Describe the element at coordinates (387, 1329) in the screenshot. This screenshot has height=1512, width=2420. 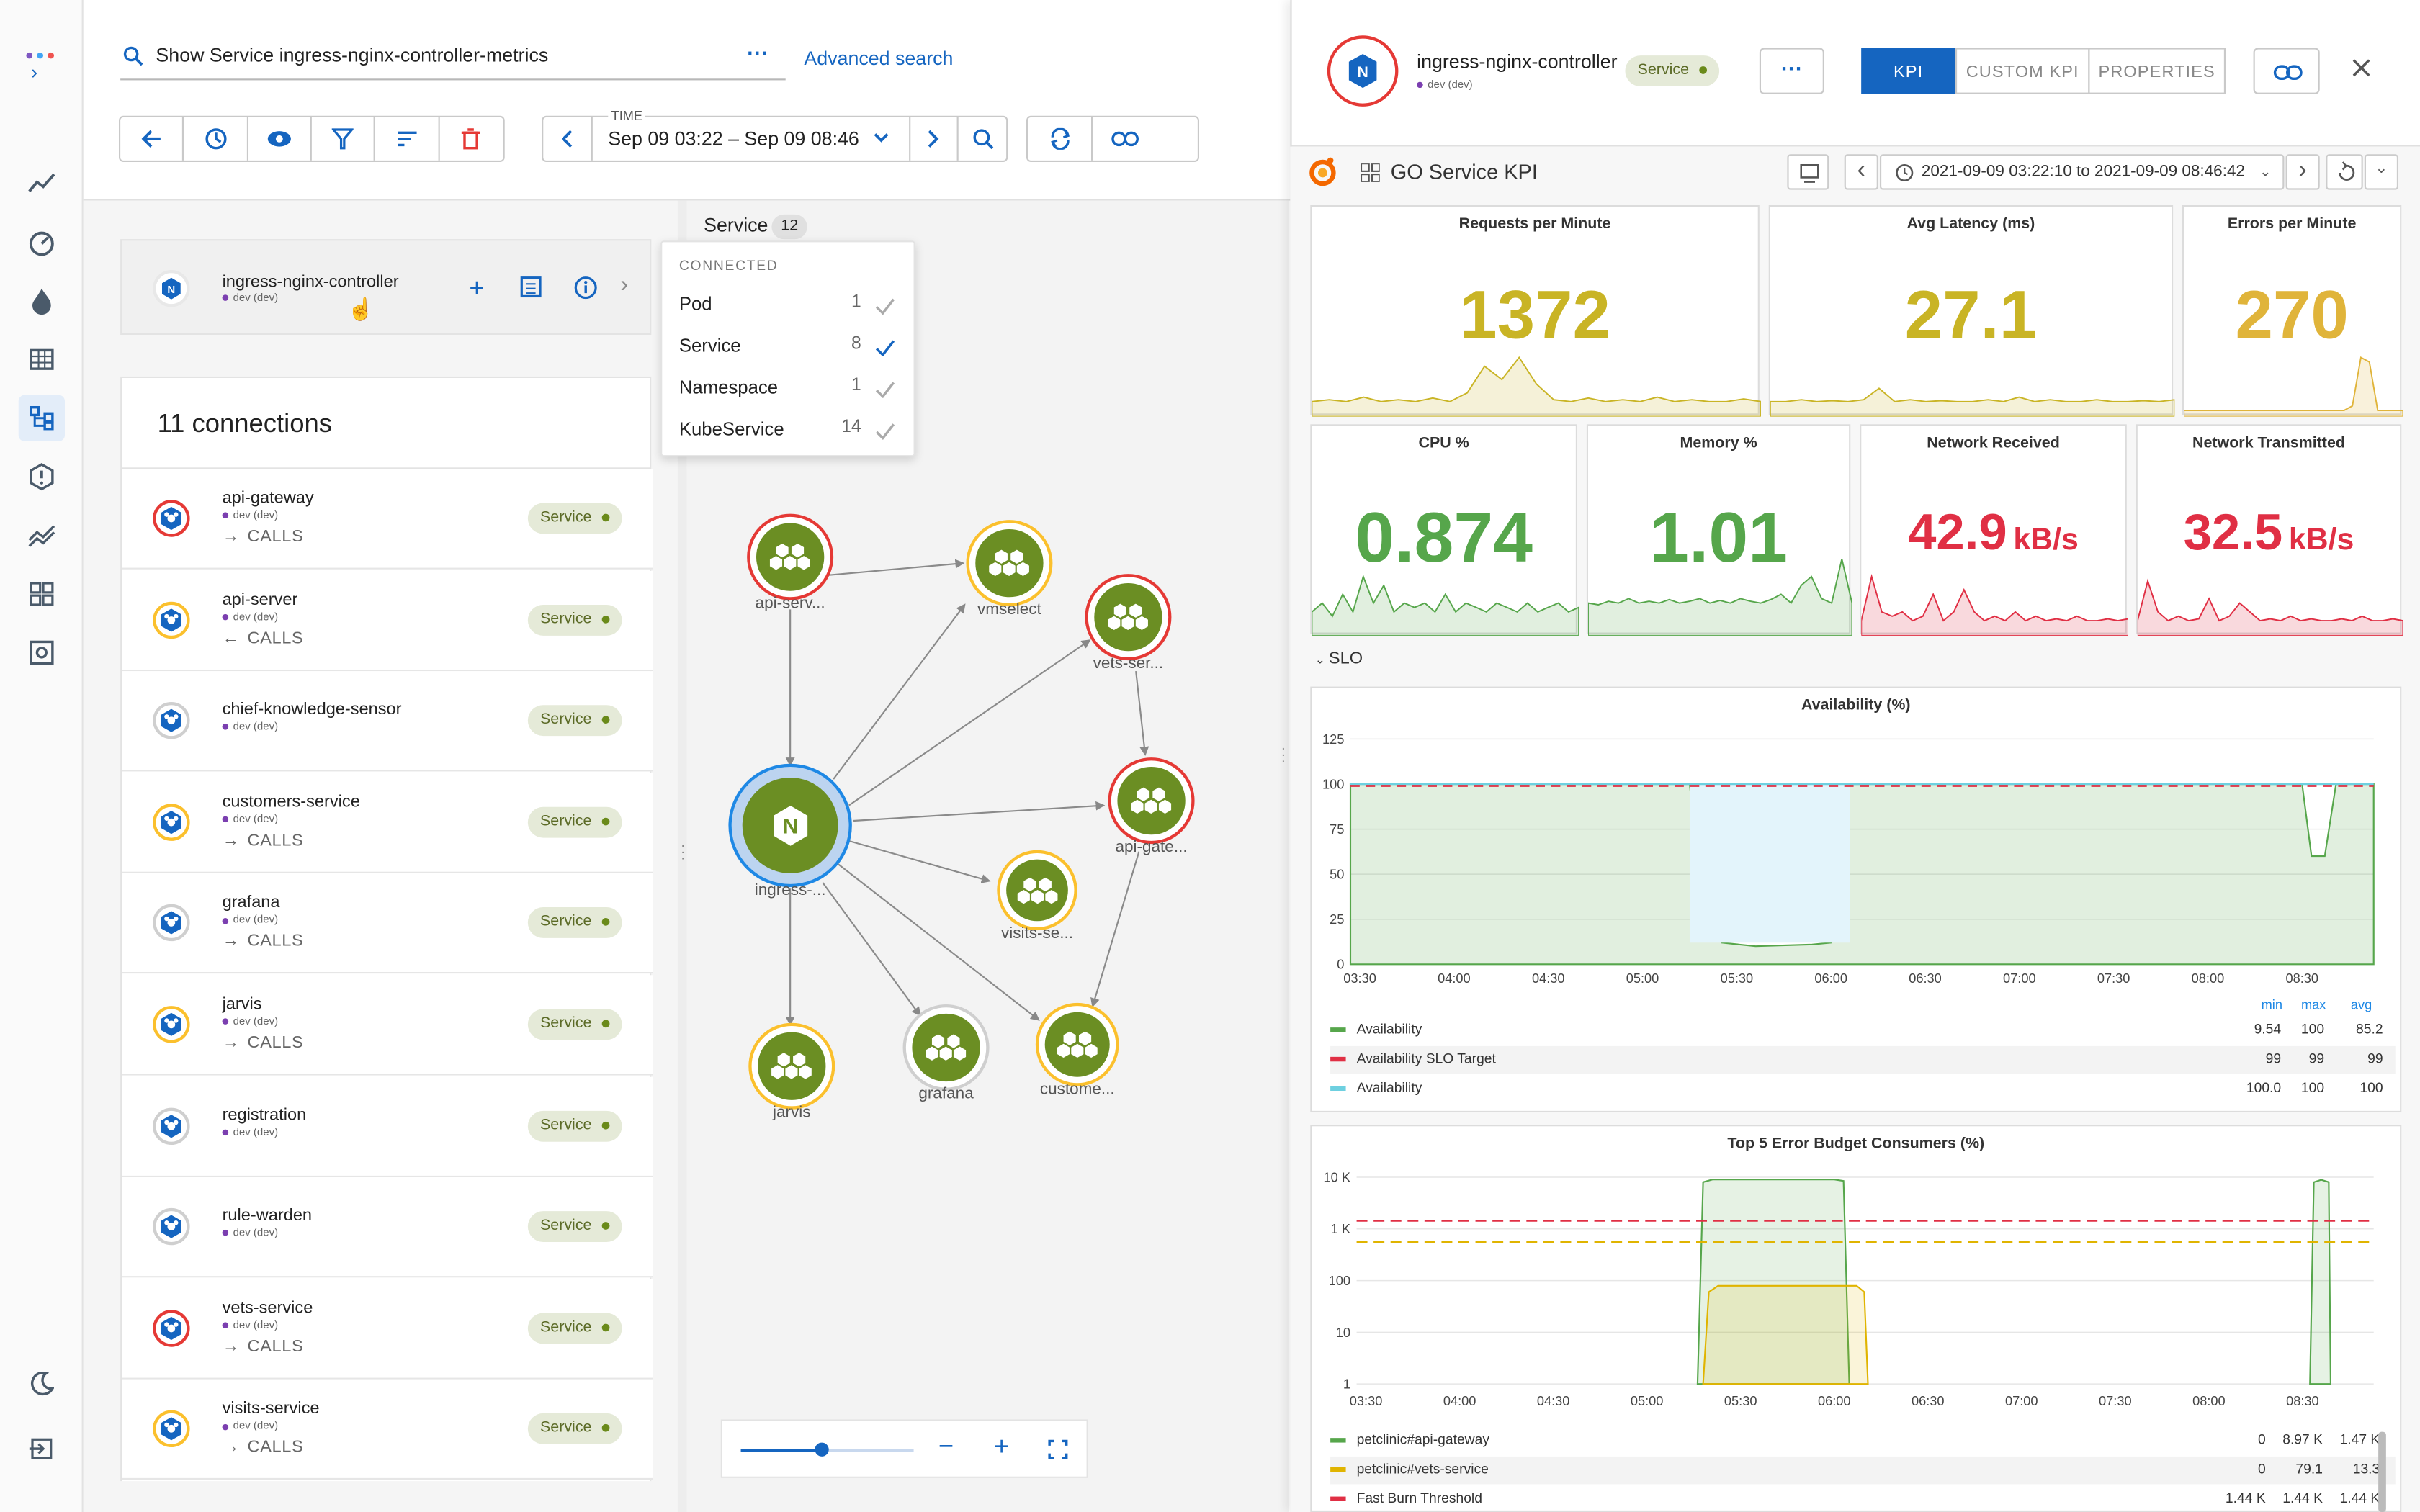
I see `connection-row: vets-service dev (dev) → CALLS Service` at that location.